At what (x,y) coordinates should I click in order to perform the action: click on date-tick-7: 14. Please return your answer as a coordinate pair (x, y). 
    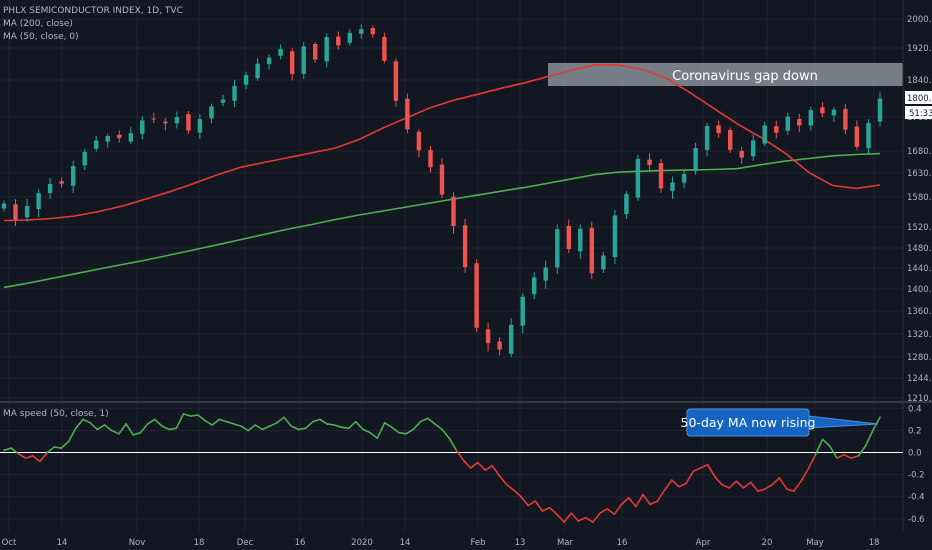
    Looking at the image, I should click on (405, 543).